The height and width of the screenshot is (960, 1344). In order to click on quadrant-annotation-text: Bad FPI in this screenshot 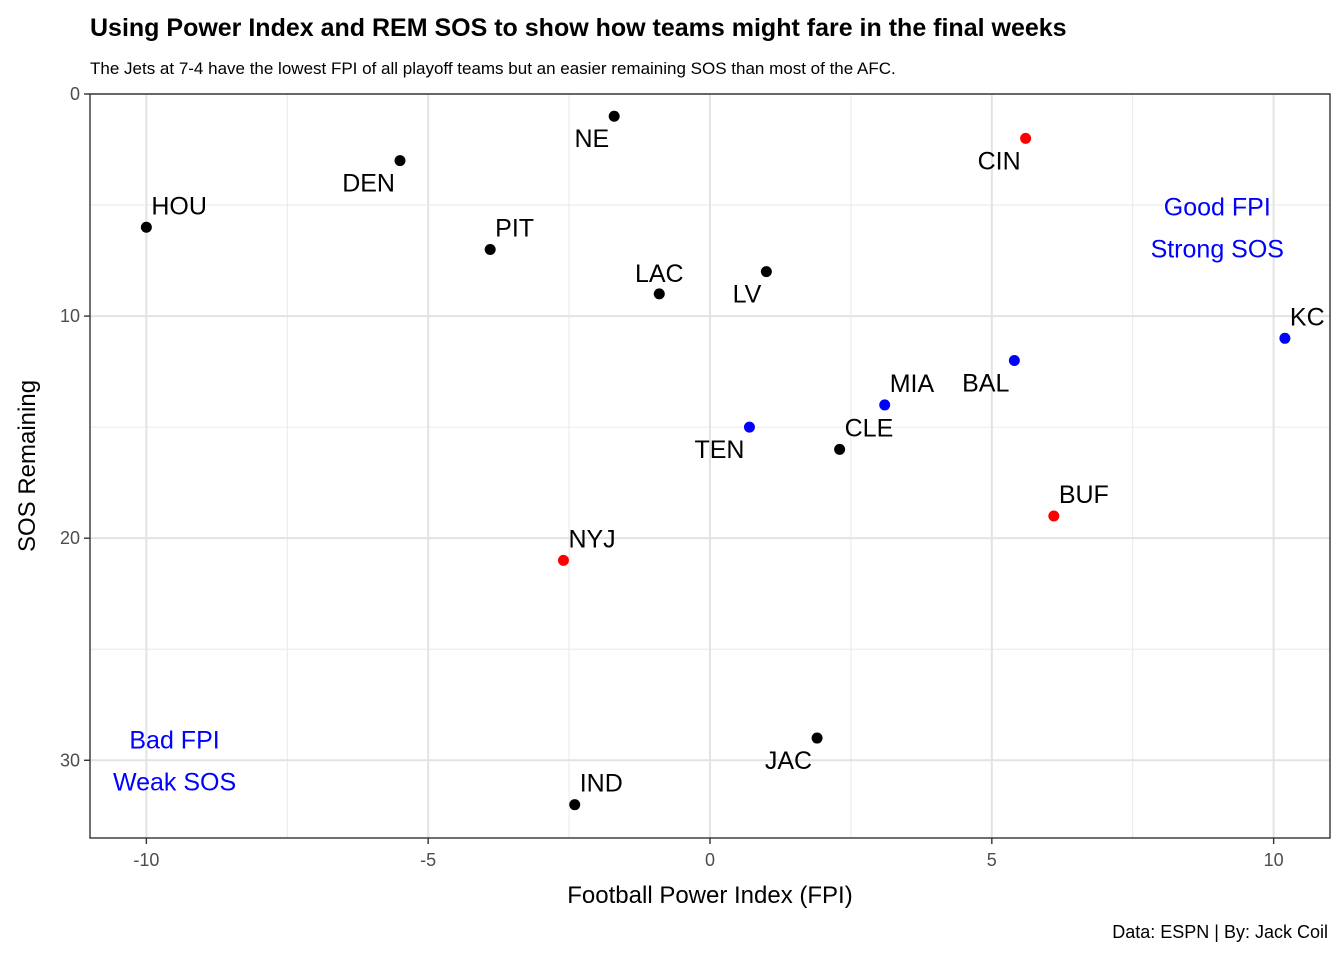, I will do `click(174, 740)`.